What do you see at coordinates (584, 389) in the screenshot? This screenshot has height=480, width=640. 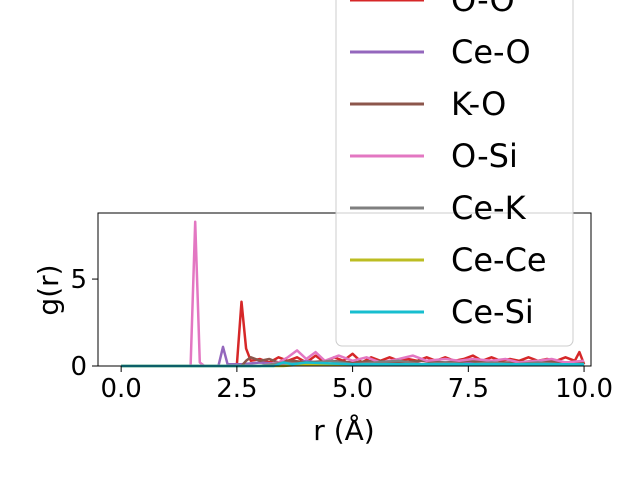 I see `x-tick-label: 10.0` at bounding box center [584, 389].